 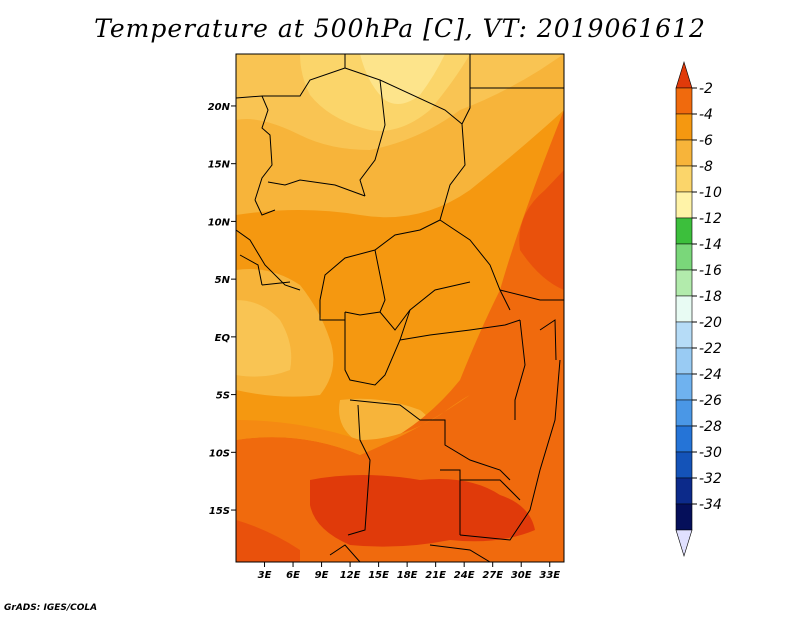 What do you see at coordinates (219, 511) in the screenshot?
I see `y-tick-label: 15S` at bounding box center [219, 511].